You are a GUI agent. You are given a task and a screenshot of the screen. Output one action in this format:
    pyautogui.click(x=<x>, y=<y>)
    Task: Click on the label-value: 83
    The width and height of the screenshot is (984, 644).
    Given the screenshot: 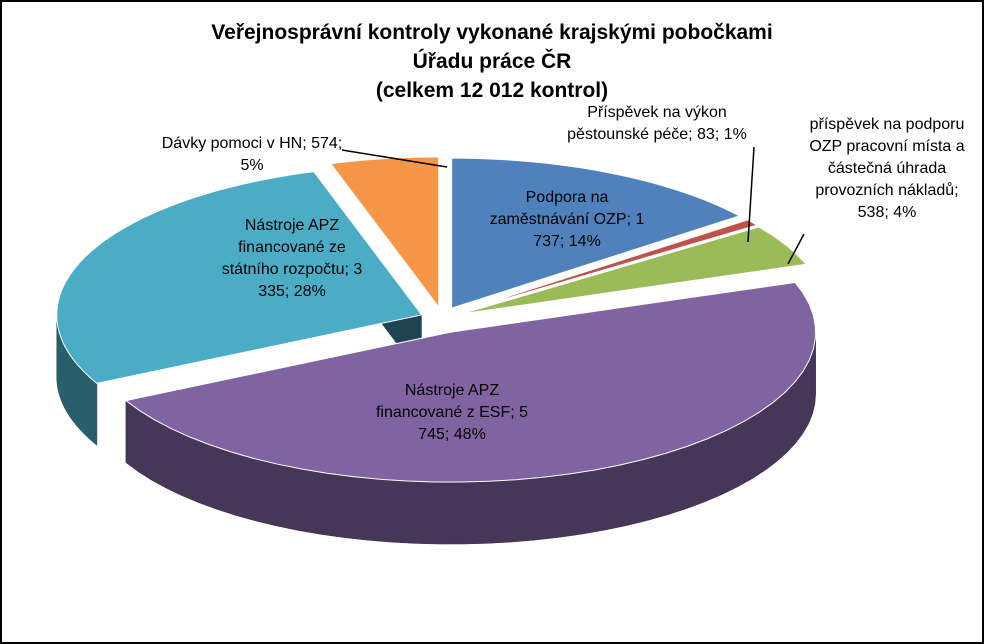 What is the action you would take?
    pyautogui.click(x=706, y=134)
    